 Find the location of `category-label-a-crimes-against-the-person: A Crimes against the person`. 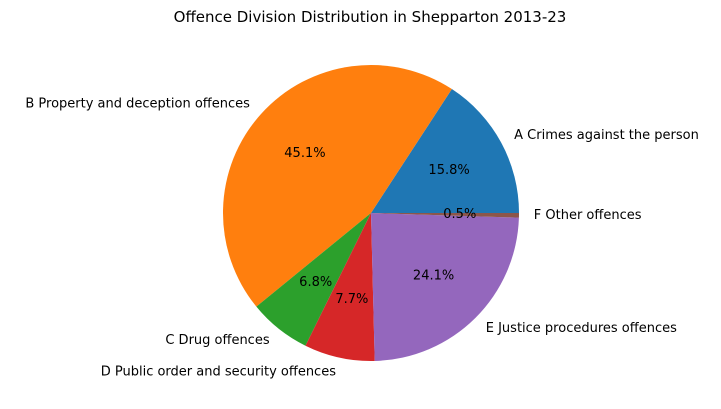

category-label-a-crimes-against-the-person: A Crimes against the person is located at coordinates (606, 135).